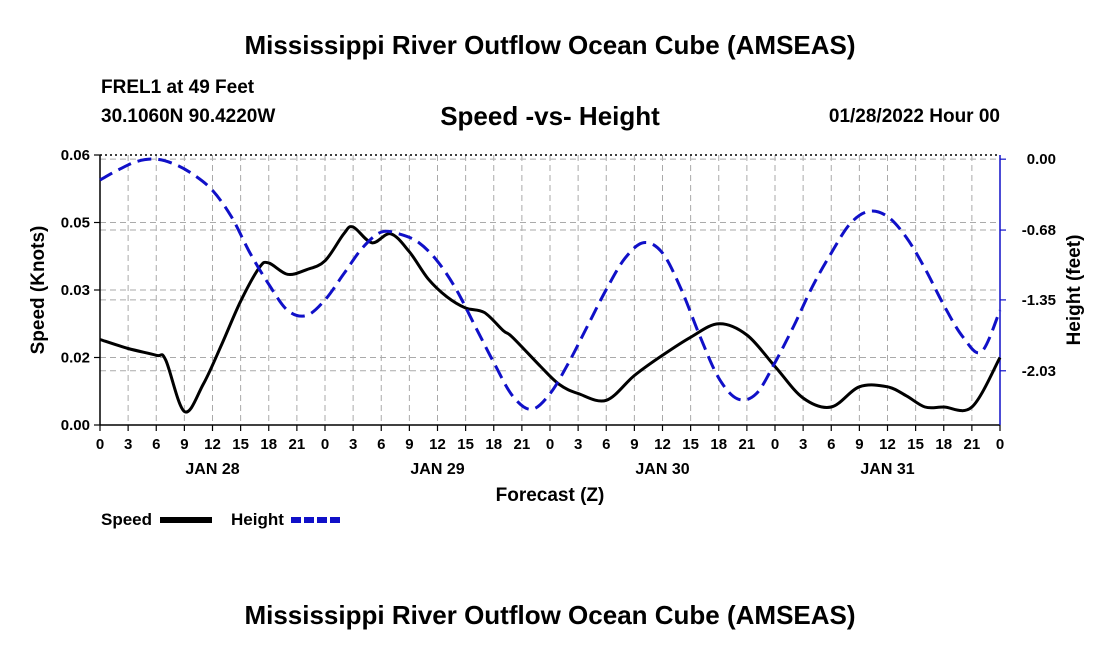 The image size is (1100, 650). What do you see at coordinates (75, 290) in the screenshot?
I see `y-left-tick-label: 0.03` at bounding box center [75, 290].